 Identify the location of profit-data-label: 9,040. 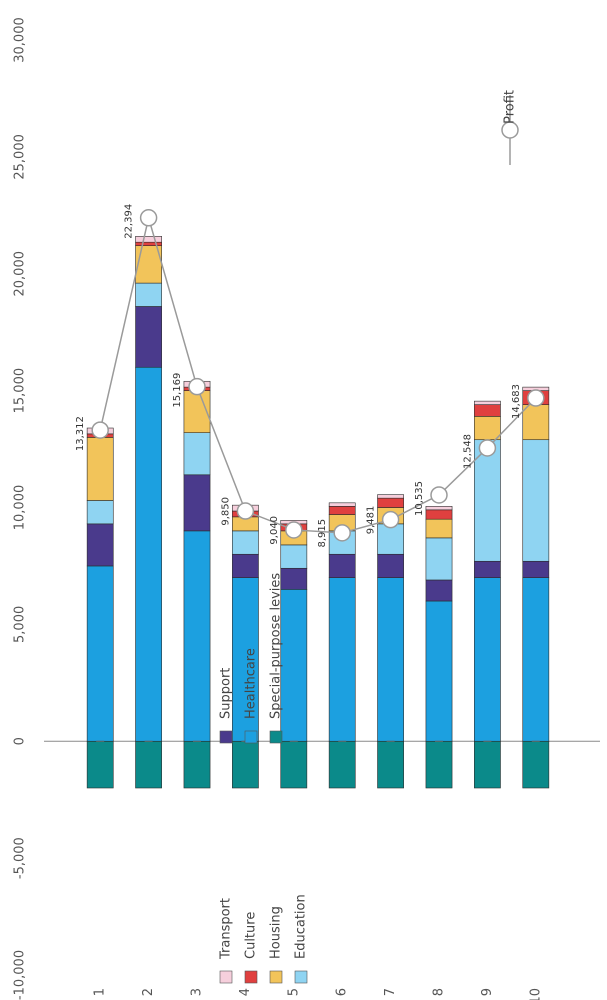
(274, 530).